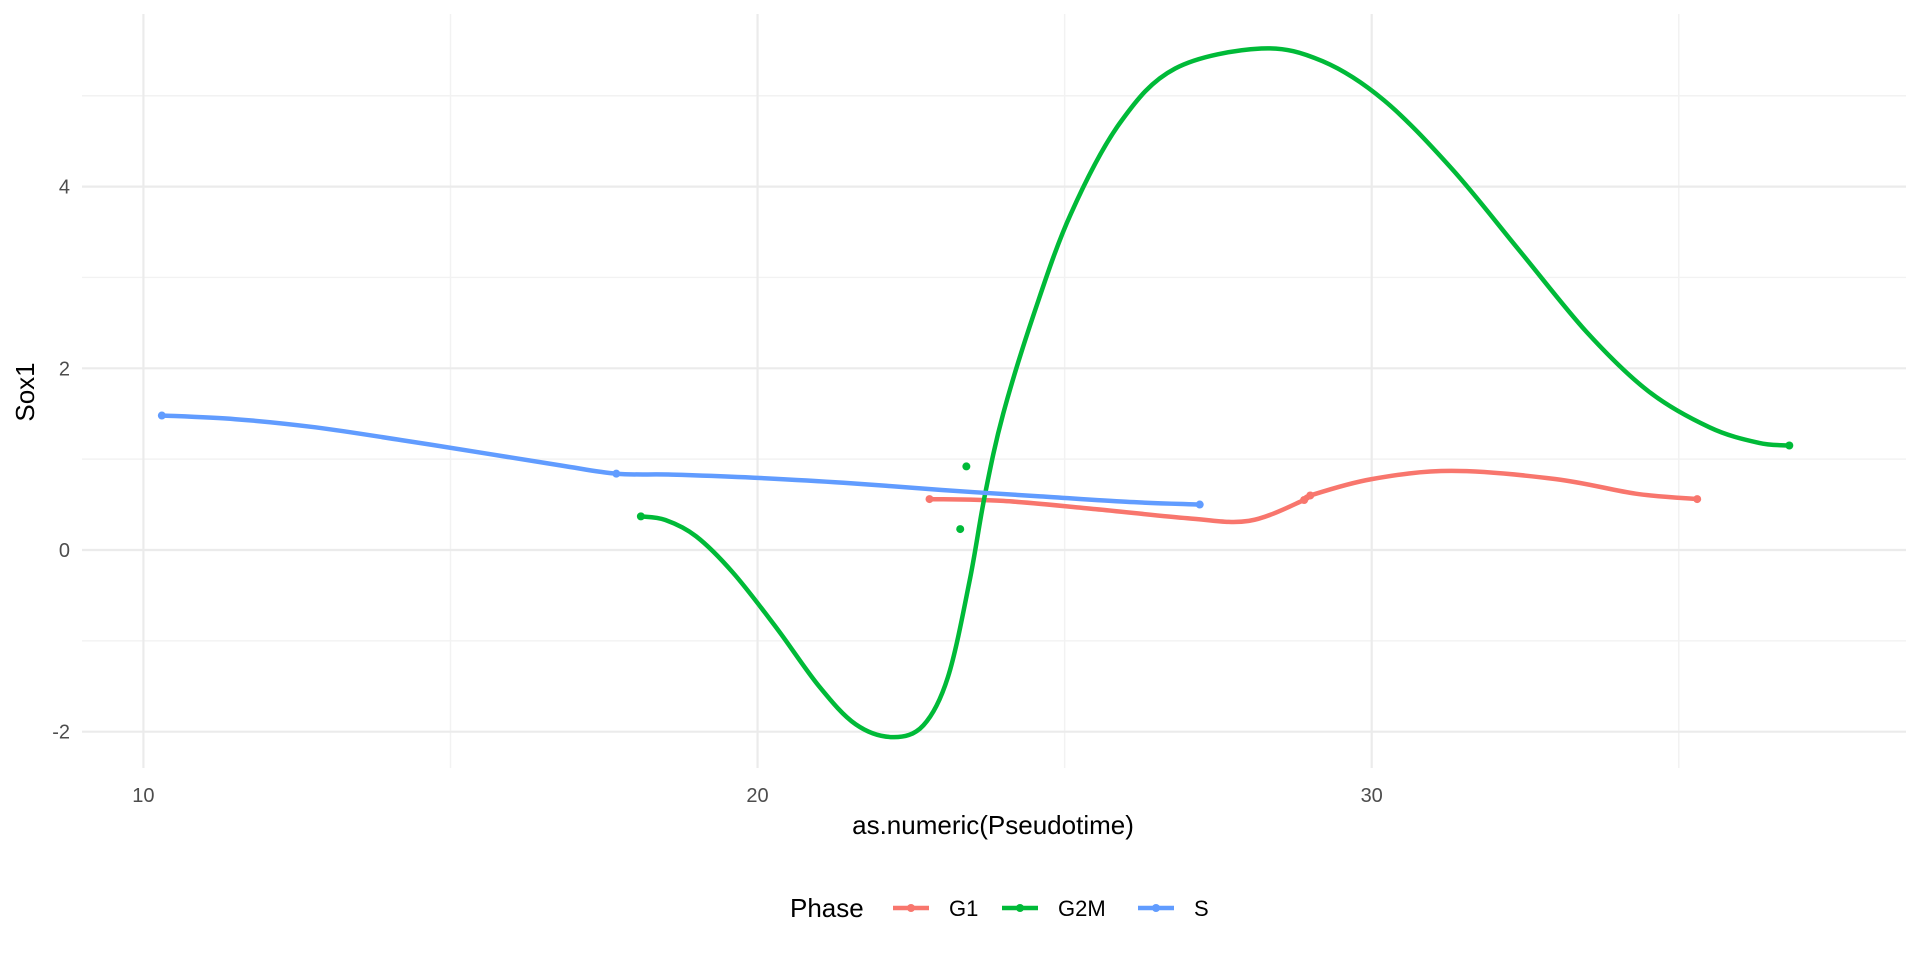  I want to click on series-line-s, so click(680, 460).